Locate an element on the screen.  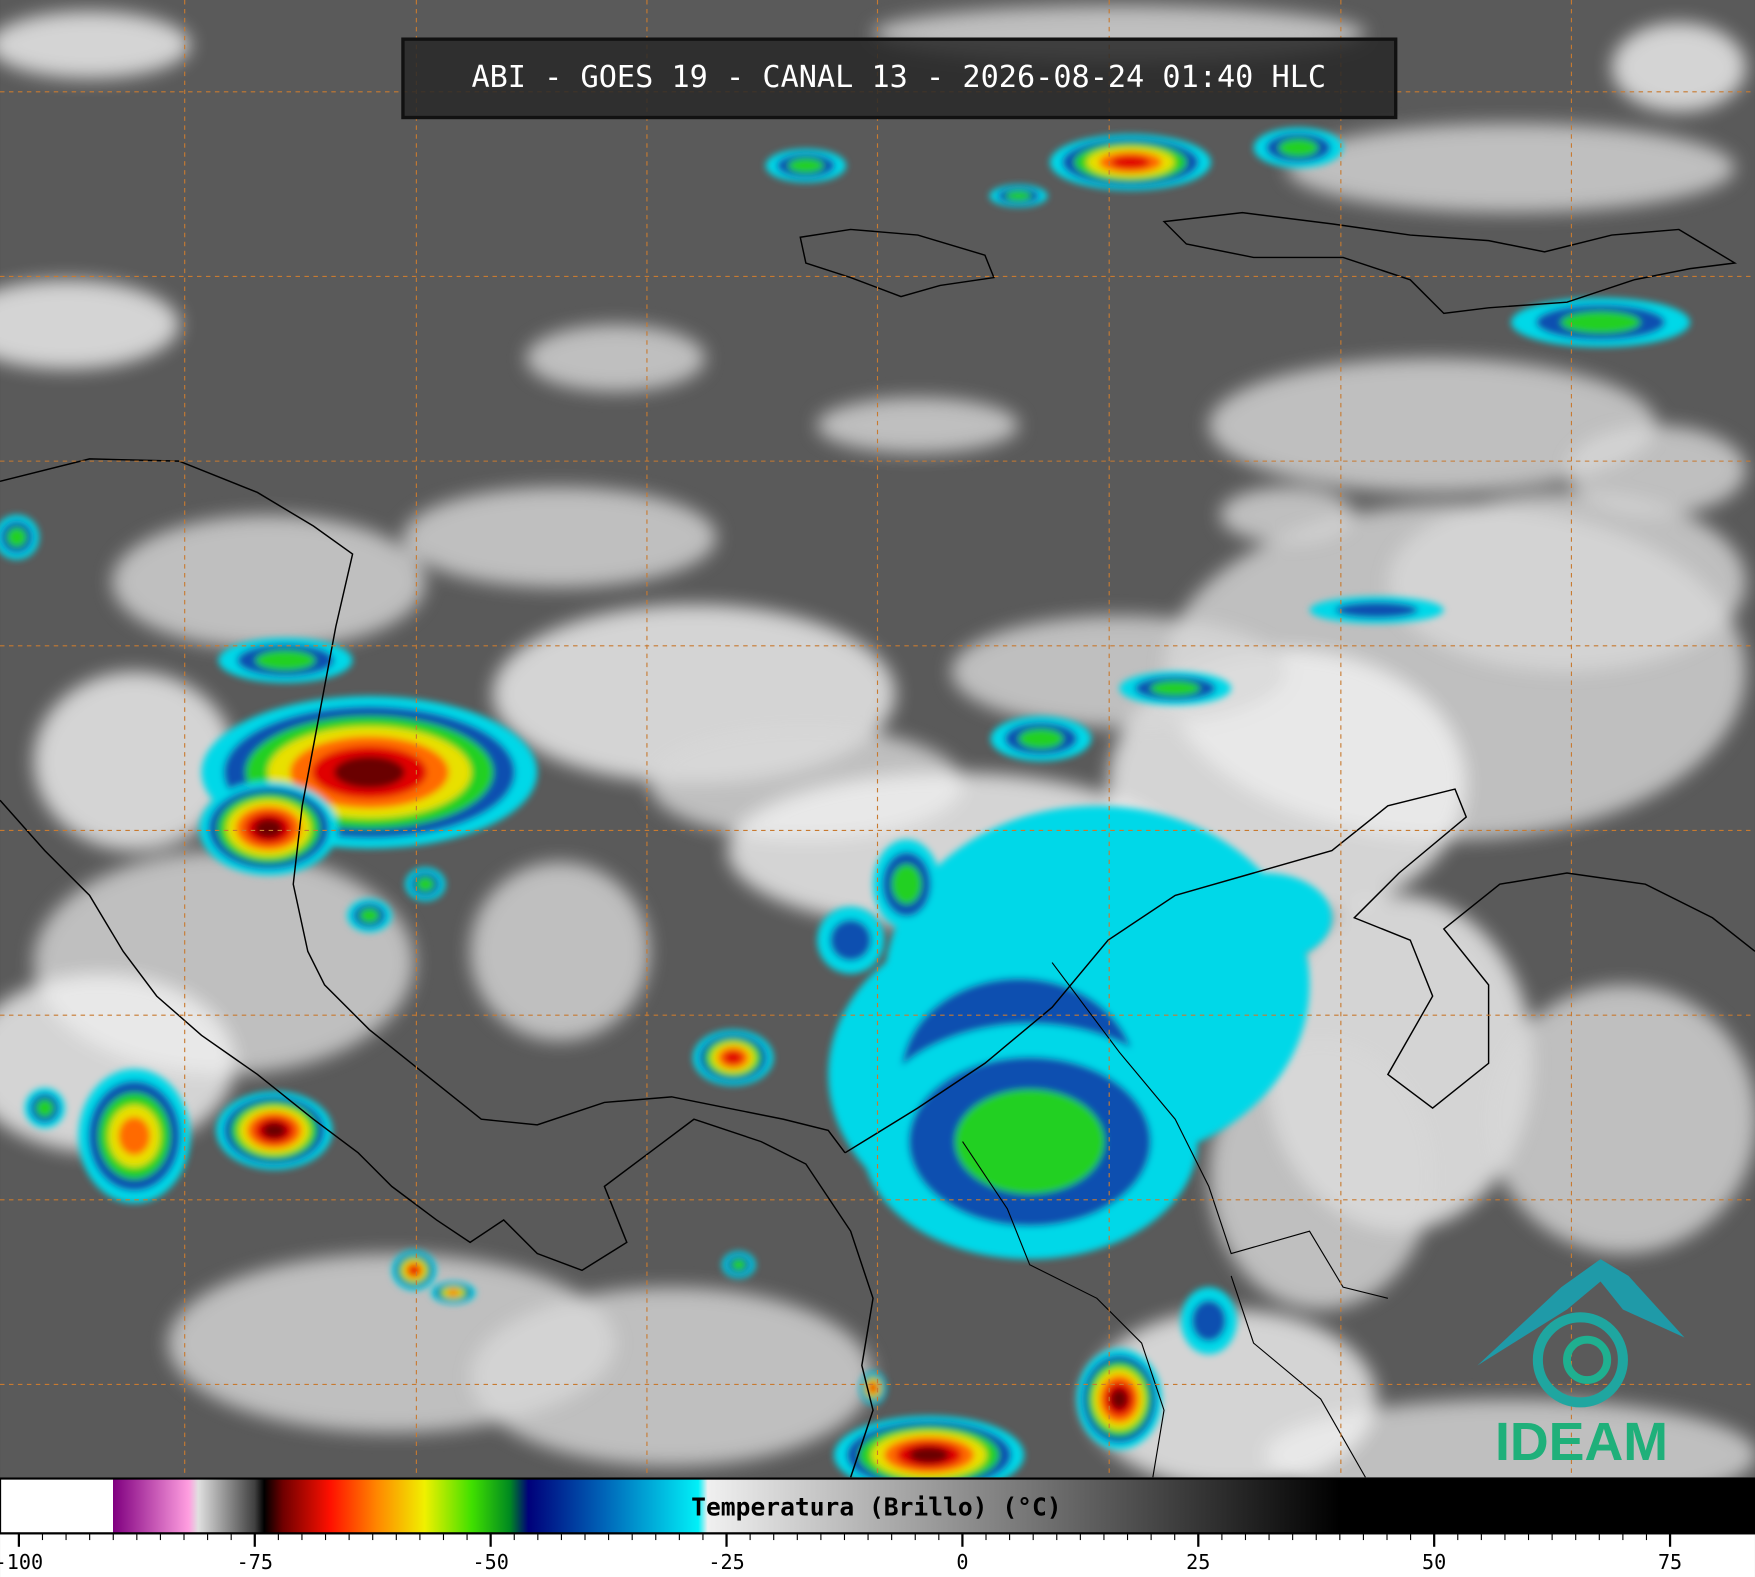
colorbar-tick-label: 0 is located at coordinates (962, 1562).